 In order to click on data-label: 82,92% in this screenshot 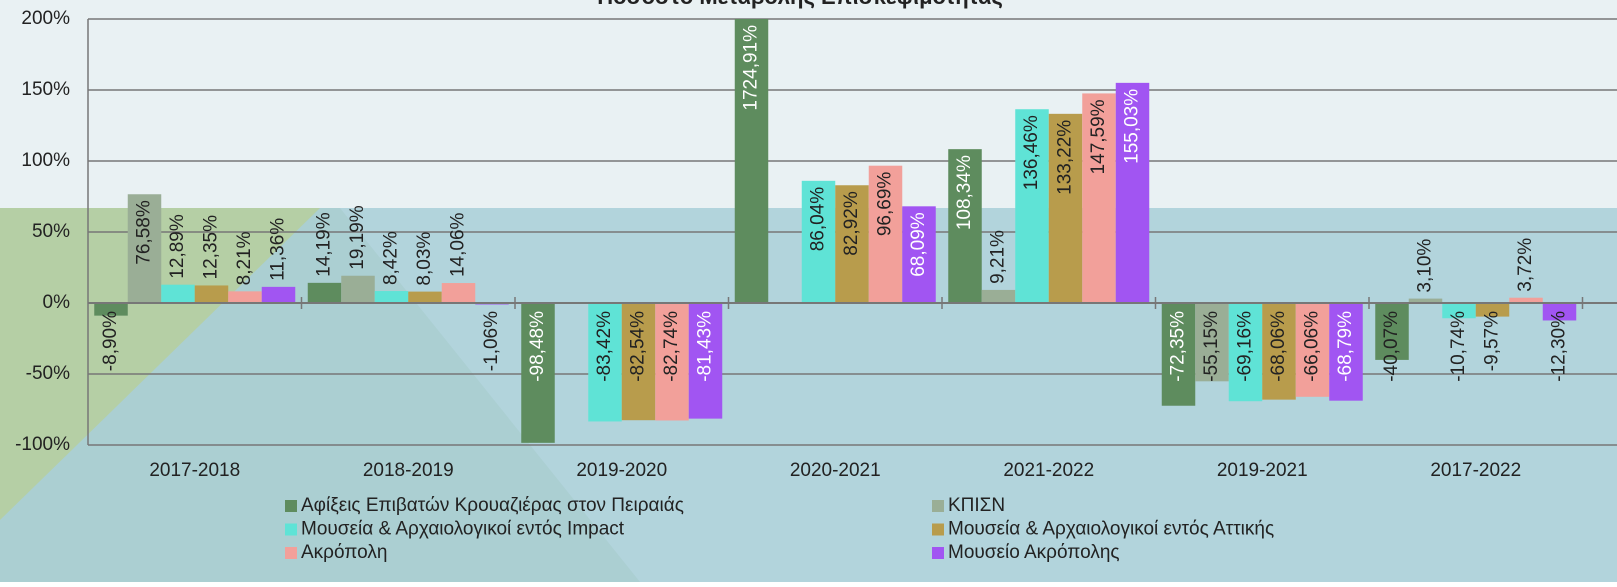, I will do `click(851, 223)`.